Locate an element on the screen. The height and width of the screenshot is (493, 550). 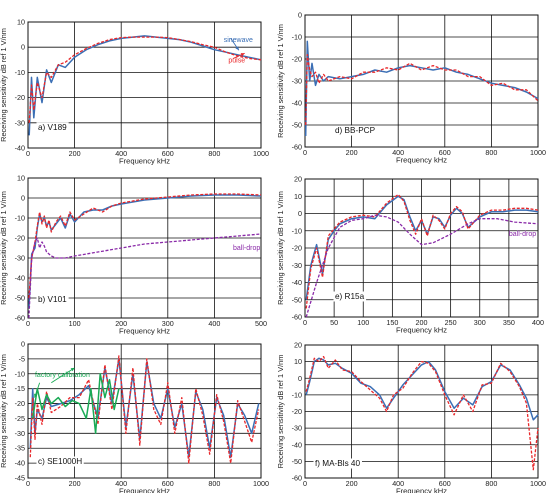
y-tick-label: -25 is located at coordinates (20, 418).